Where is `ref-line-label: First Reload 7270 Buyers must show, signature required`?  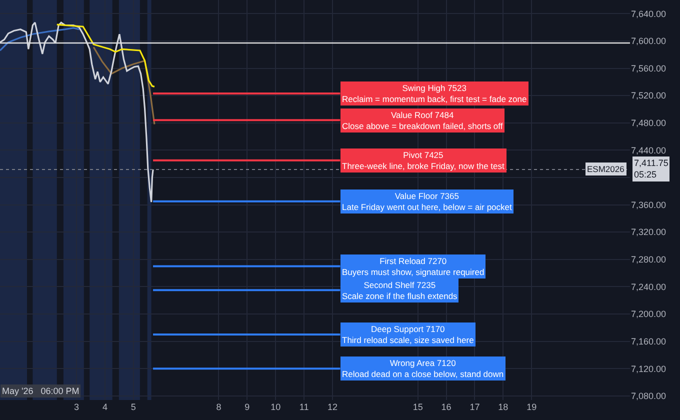 ref-line-label: First Reload 7270 Buyers must show, signature required is located at coordinates (413, 267).